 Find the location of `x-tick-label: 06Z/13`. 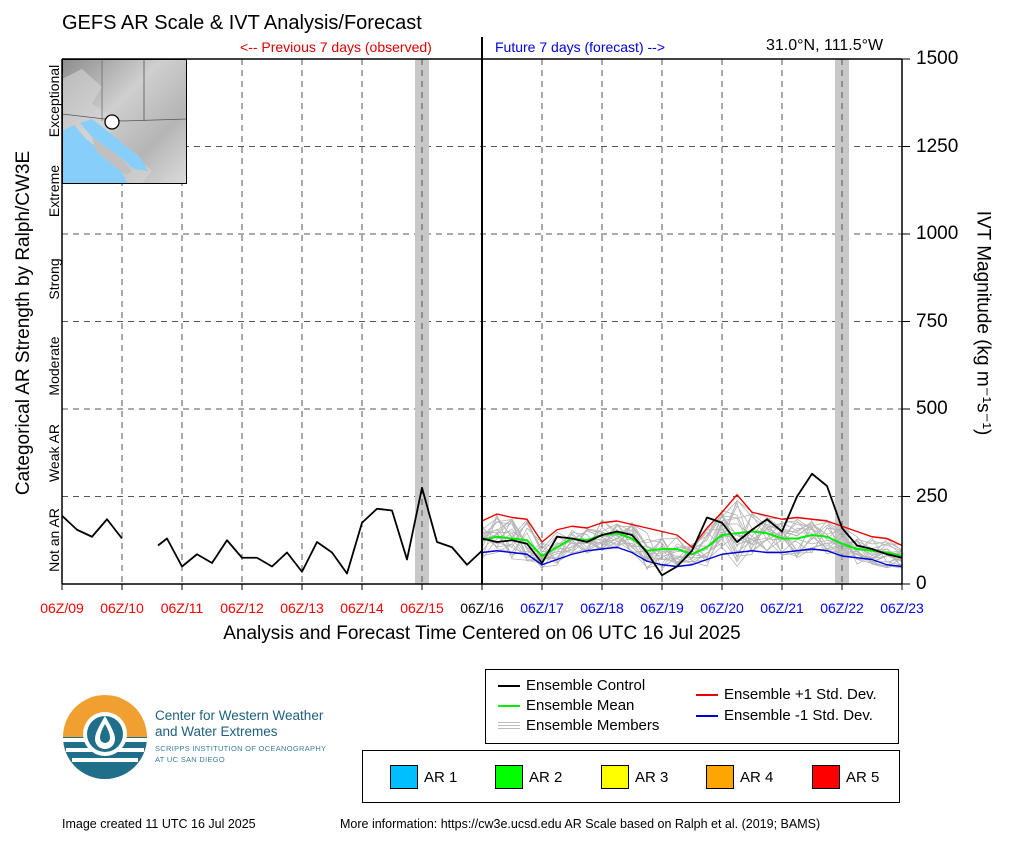

x-tick-label: 06Z/13 is located at coordinates (302, 608).